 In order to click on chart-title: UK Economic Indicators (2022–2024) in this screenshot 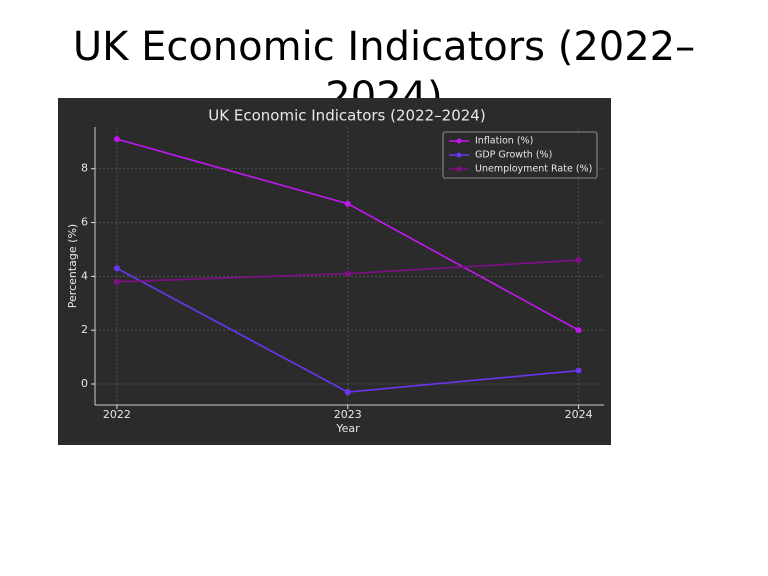, I will do `click(346, 116)`.